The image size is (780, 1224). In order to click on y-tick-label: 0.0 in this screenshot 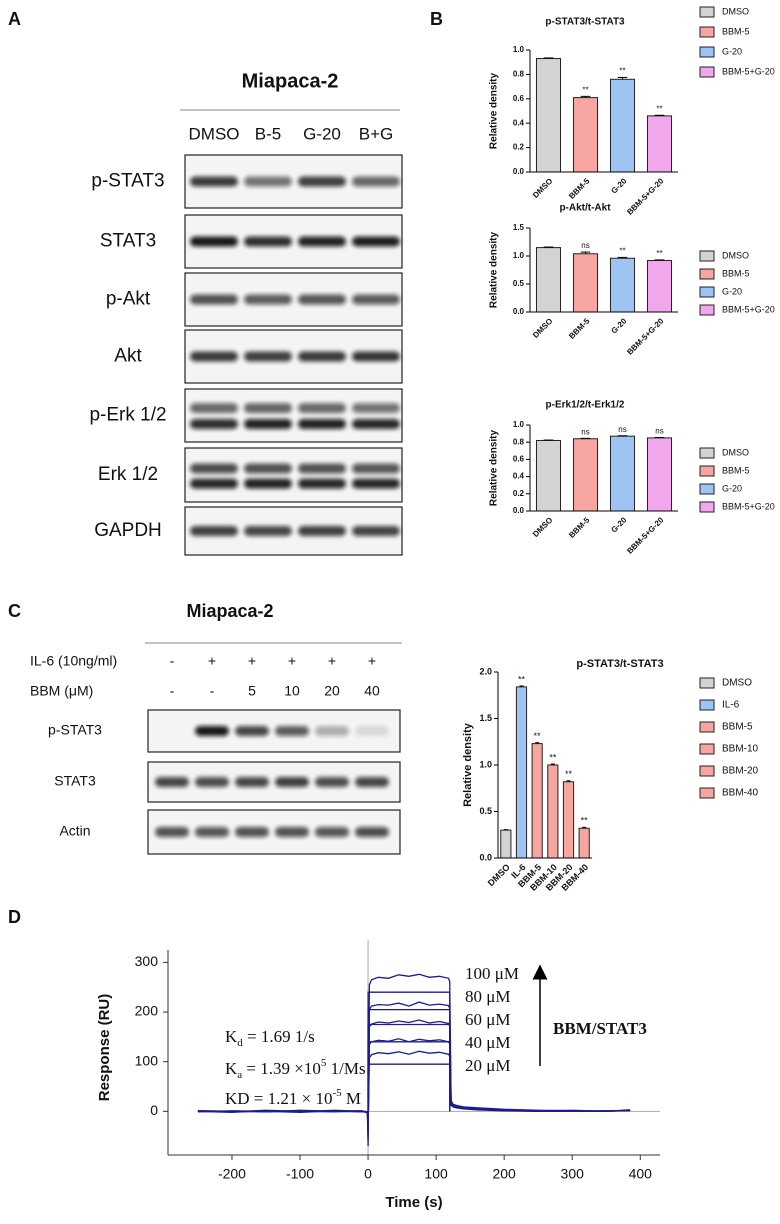, I will do `click(519, 311)`.